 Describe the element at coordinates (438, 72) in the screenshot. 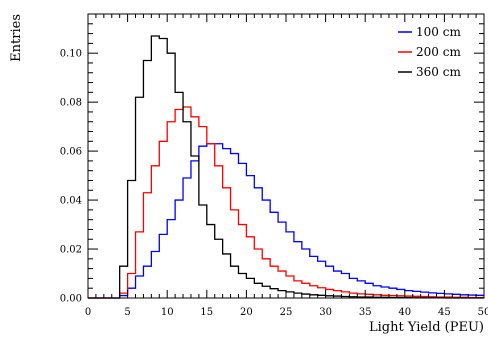

I see `legend-label-2: 360 cm` at that location.